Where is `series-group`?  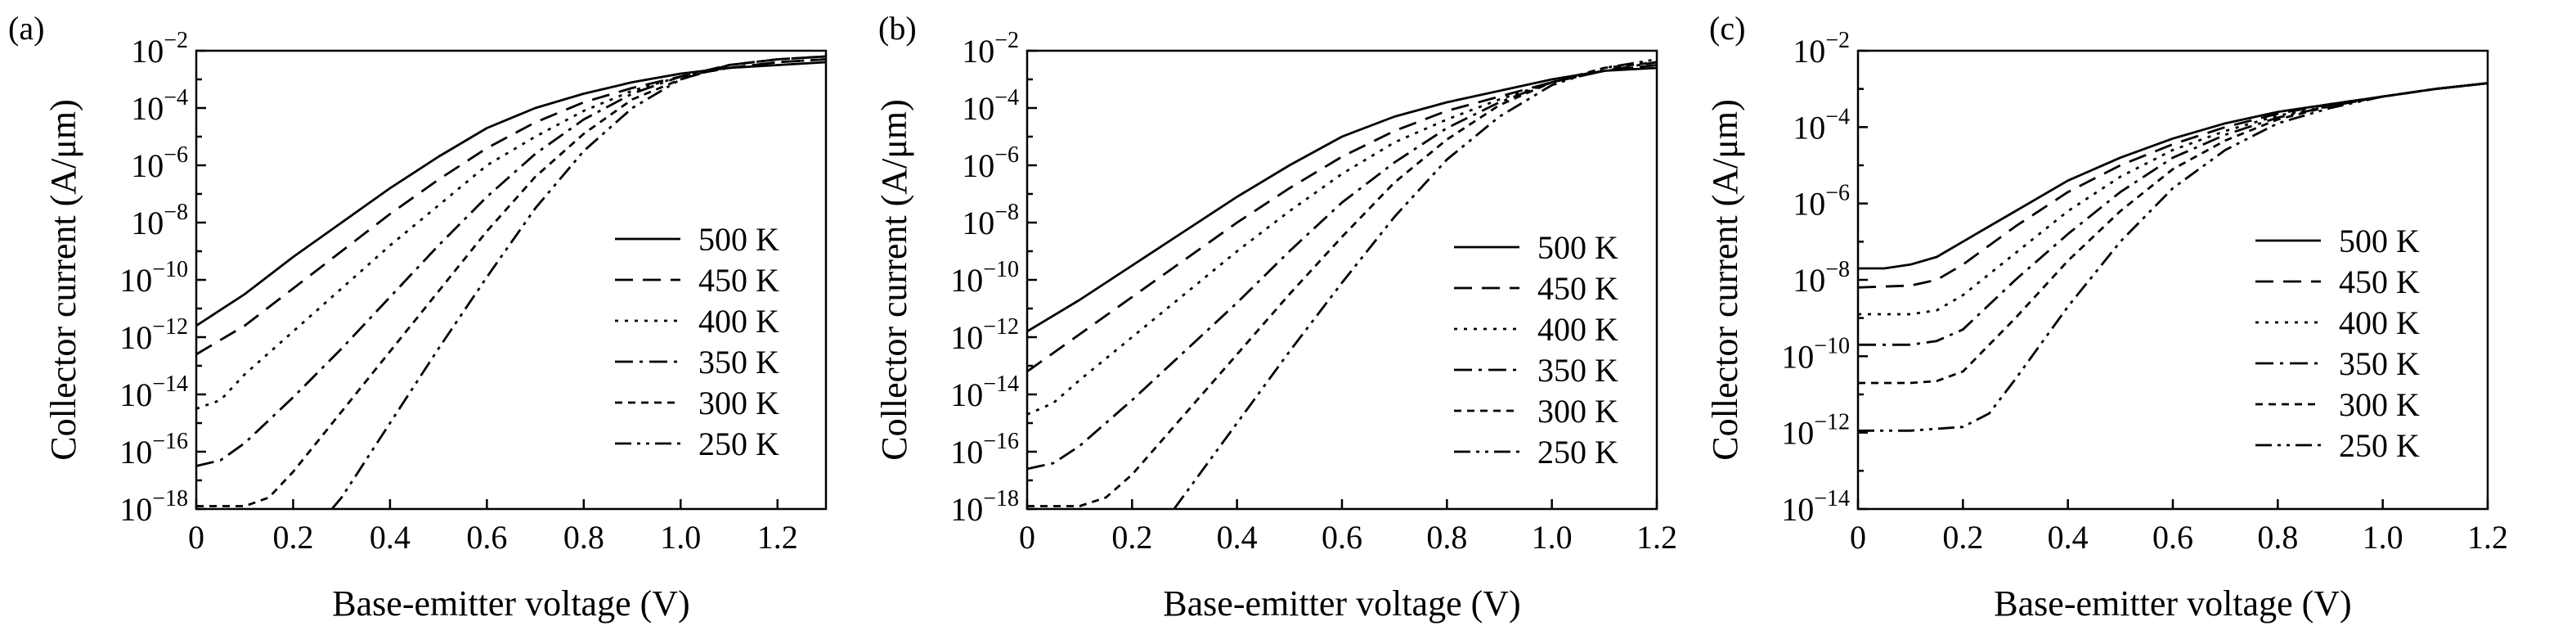 series-group is located at coordinates (2173, 257).